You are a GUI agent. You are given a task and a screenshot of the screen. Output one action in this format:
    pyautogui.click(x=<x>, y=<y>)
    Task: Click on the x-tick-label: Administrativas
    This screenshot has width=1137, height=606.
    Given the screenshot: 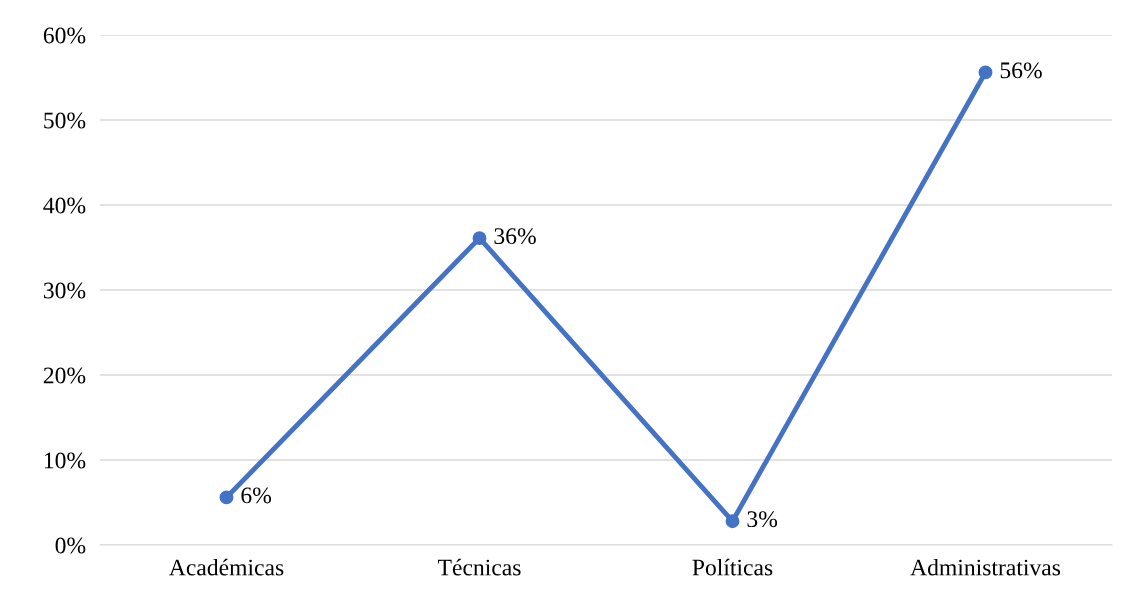 What is the action you would take?
    pyautogui.click(x=985, y=567)
    